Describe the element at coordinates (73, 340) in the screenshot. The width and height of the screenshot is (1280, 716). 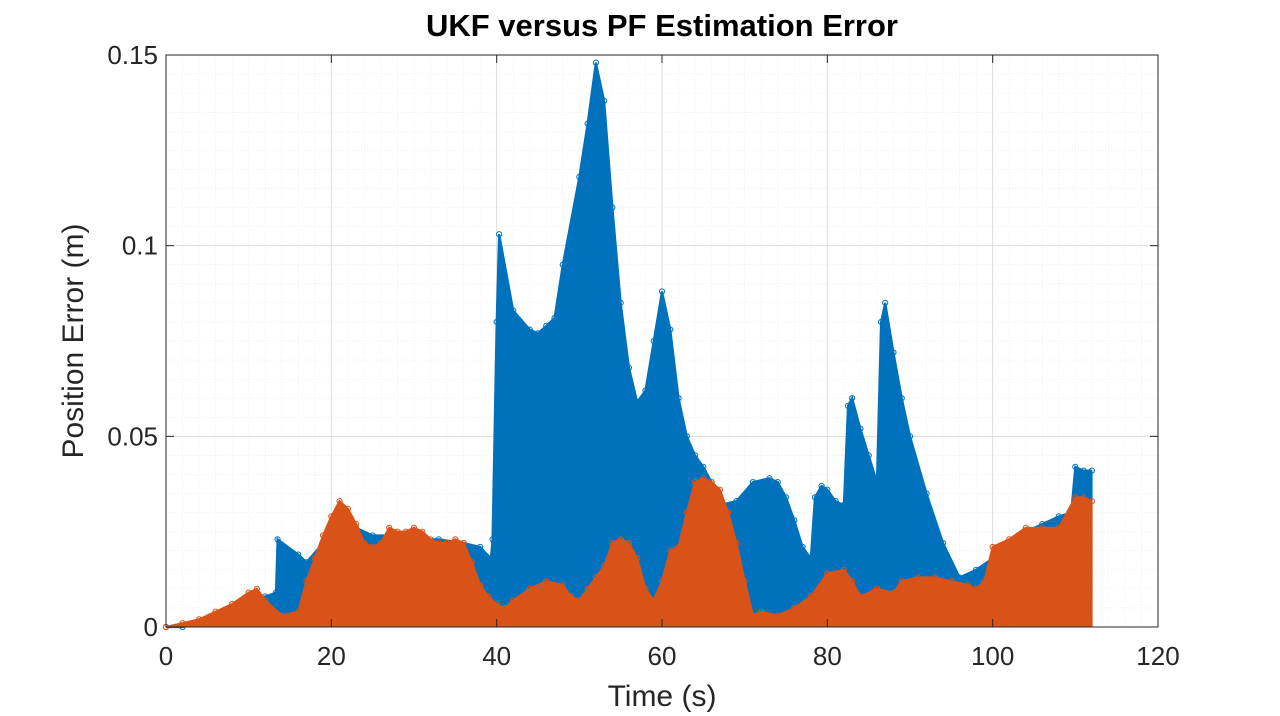
I see `y-axis-label: Position Error (m)` at that location.